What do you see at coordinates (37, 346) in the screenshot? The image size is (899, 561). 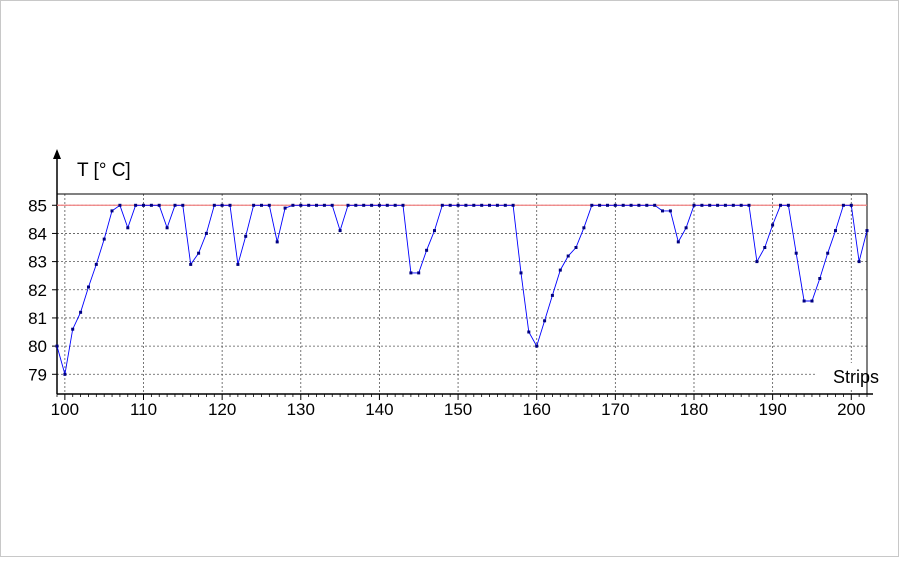 I see `y-tick-label: 80` at bounding box center [37, 346].